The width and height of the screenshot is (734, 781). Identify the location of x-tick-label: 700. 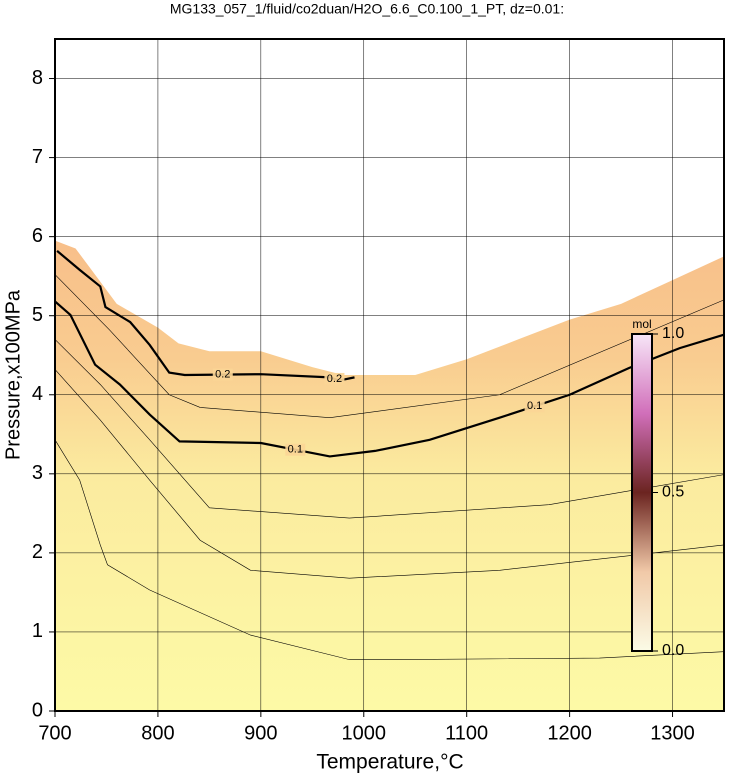
(54, 733).